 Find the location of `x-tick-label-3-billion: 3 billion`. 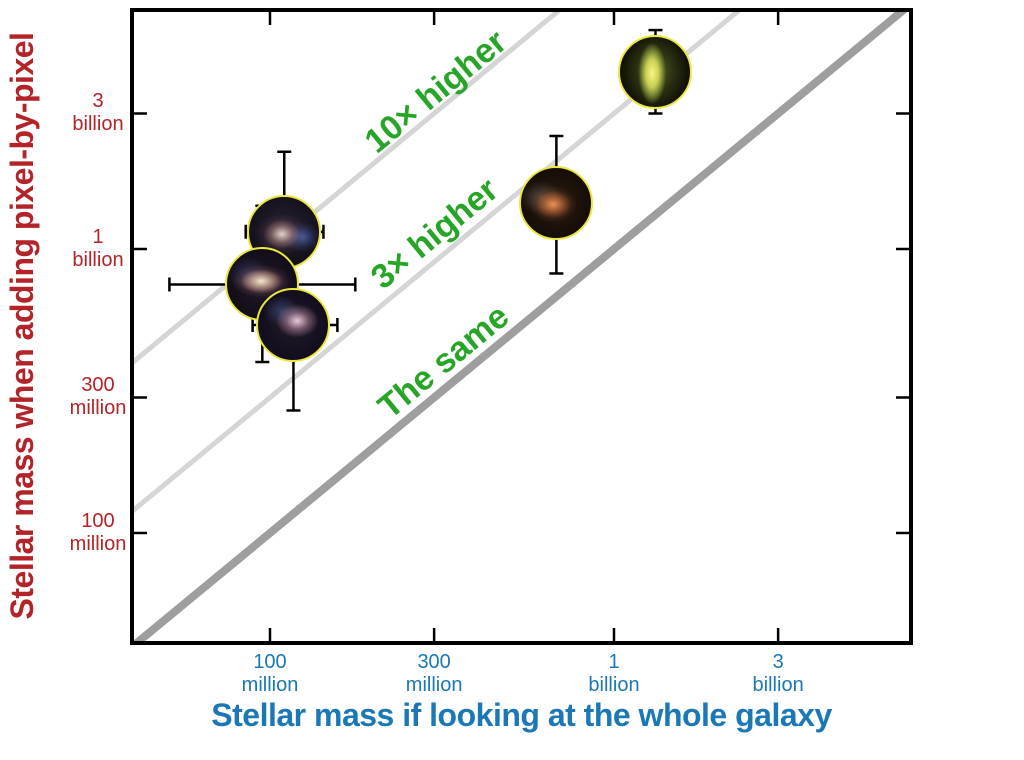

x-tick-label-3-billion: 3 billion is located at coordinates (778, 674).